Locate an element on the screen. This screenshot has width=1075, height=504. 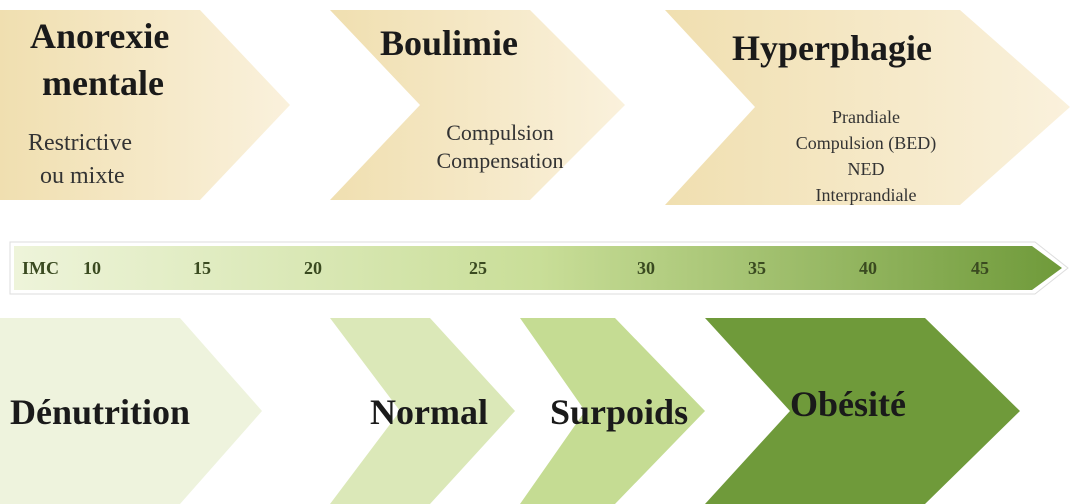
scale-tick: 35 is located at coordinates (757, 268).